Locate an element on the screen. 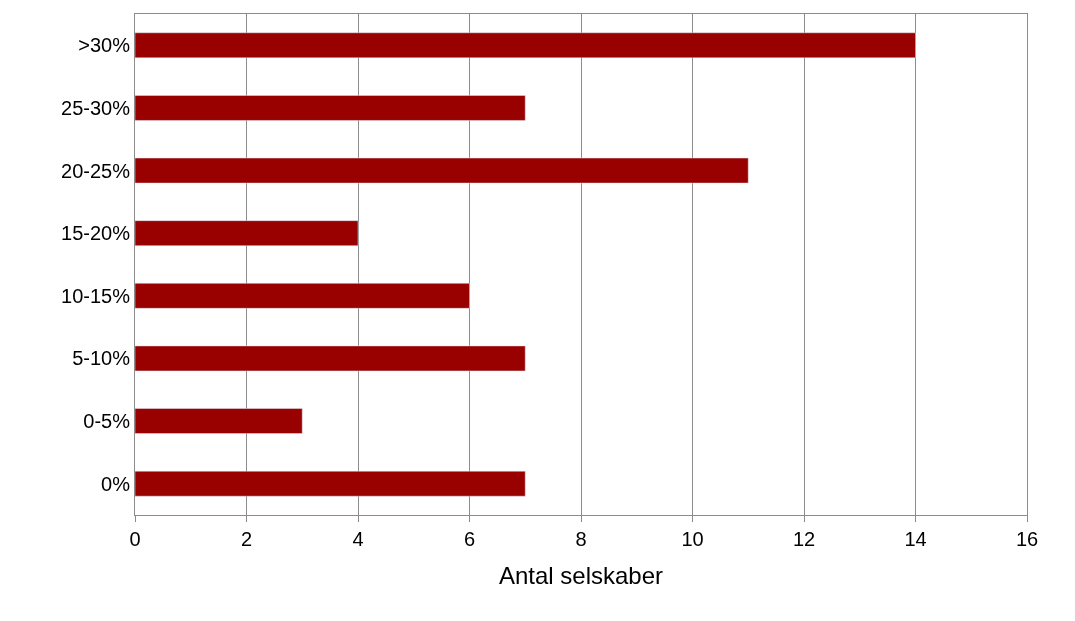 The height and width of the screenshot is (621, 1075). x-tick-label: 2 is located at coordinates (246, 539).